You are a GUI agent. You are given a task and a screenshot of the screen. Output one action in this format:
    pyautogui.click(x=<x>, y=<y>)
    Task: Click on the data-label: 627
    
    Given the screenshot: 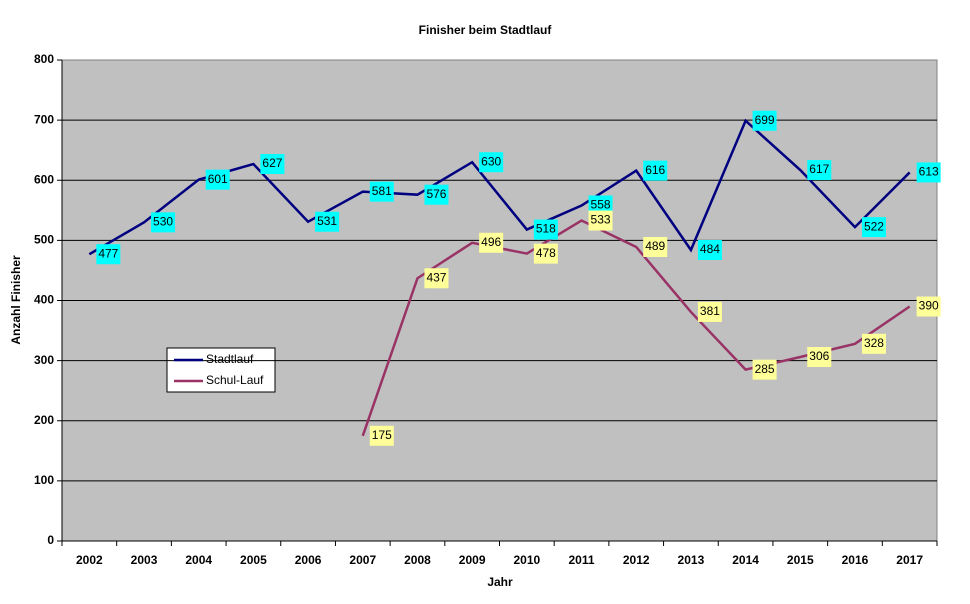 What is the action you would take?
    pyautogui.click(x=272, y=163)
    